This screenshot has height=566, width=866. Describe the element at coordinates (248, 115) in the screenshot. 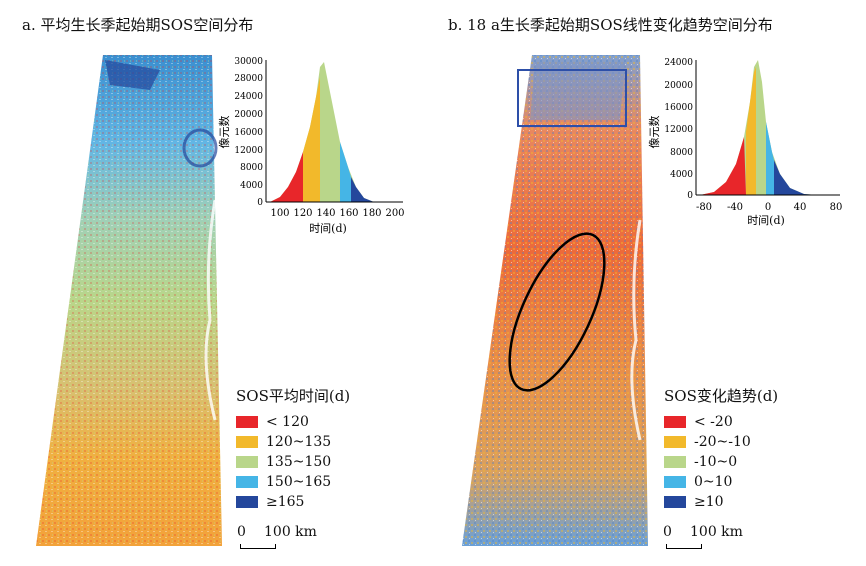

I see `hist-a-ytick: 20000` at that location.